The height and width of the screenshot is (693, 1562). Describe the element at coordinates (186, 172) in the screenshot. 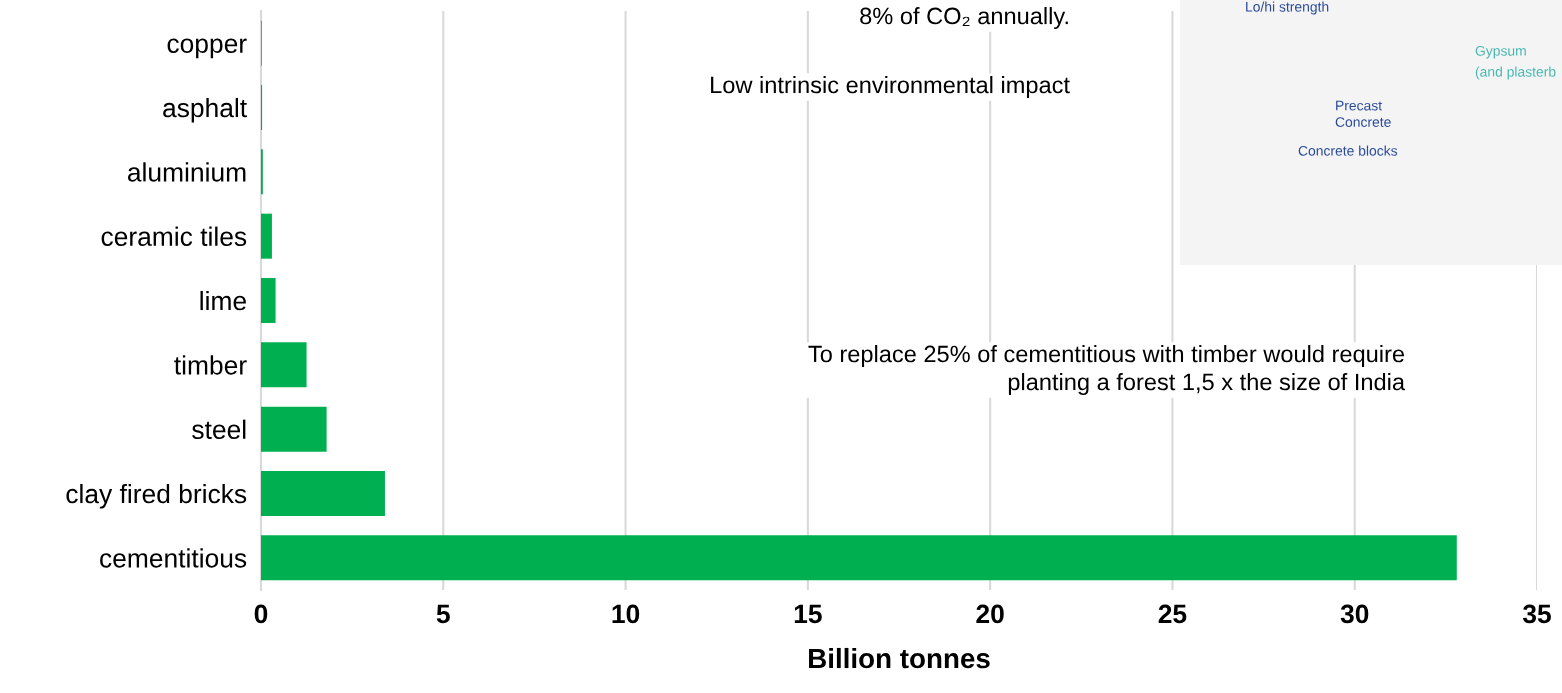

I see `y-tick-label: aluminium` at that location.